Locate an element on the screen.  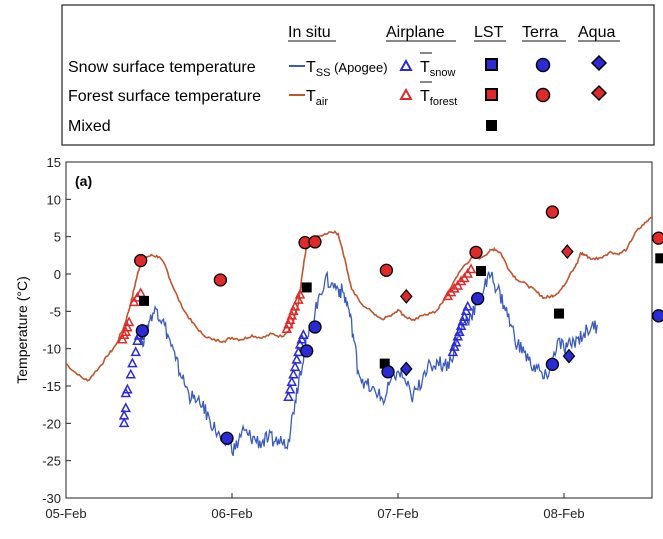
legend-forest-airplane-symbol: Tforest is located at coordinates (438, 98).